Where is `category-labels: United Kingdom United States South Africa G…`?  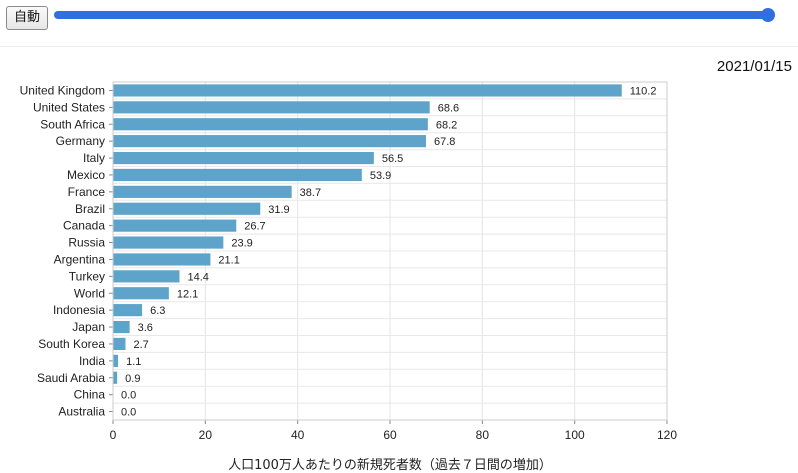
category-labels: United Kingdom United States South Africa G… is located at coordinates (66, 251).